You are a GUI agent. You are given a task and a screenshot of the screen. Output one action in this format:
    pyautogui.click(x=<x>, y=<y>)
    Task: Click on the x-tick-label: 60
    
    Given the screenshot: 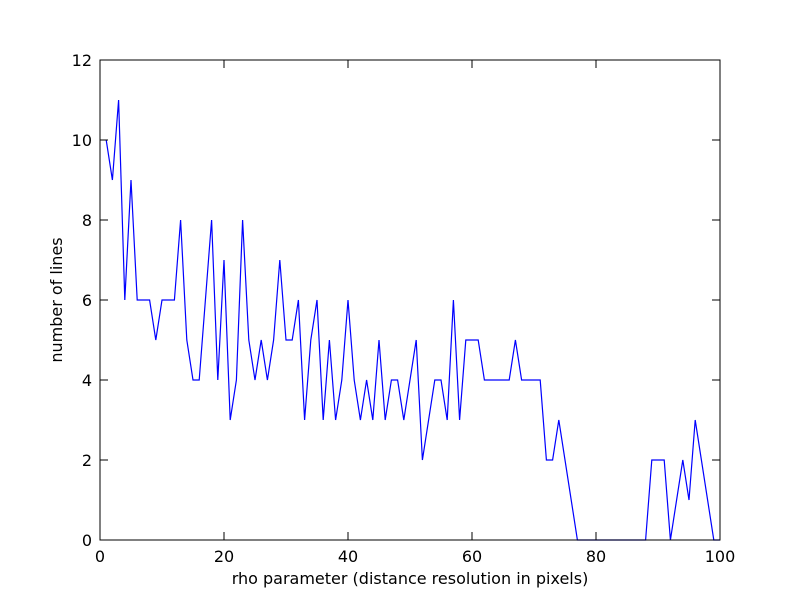 What is the action you would take?
    pyautogui.click(x=472, y=556)
    